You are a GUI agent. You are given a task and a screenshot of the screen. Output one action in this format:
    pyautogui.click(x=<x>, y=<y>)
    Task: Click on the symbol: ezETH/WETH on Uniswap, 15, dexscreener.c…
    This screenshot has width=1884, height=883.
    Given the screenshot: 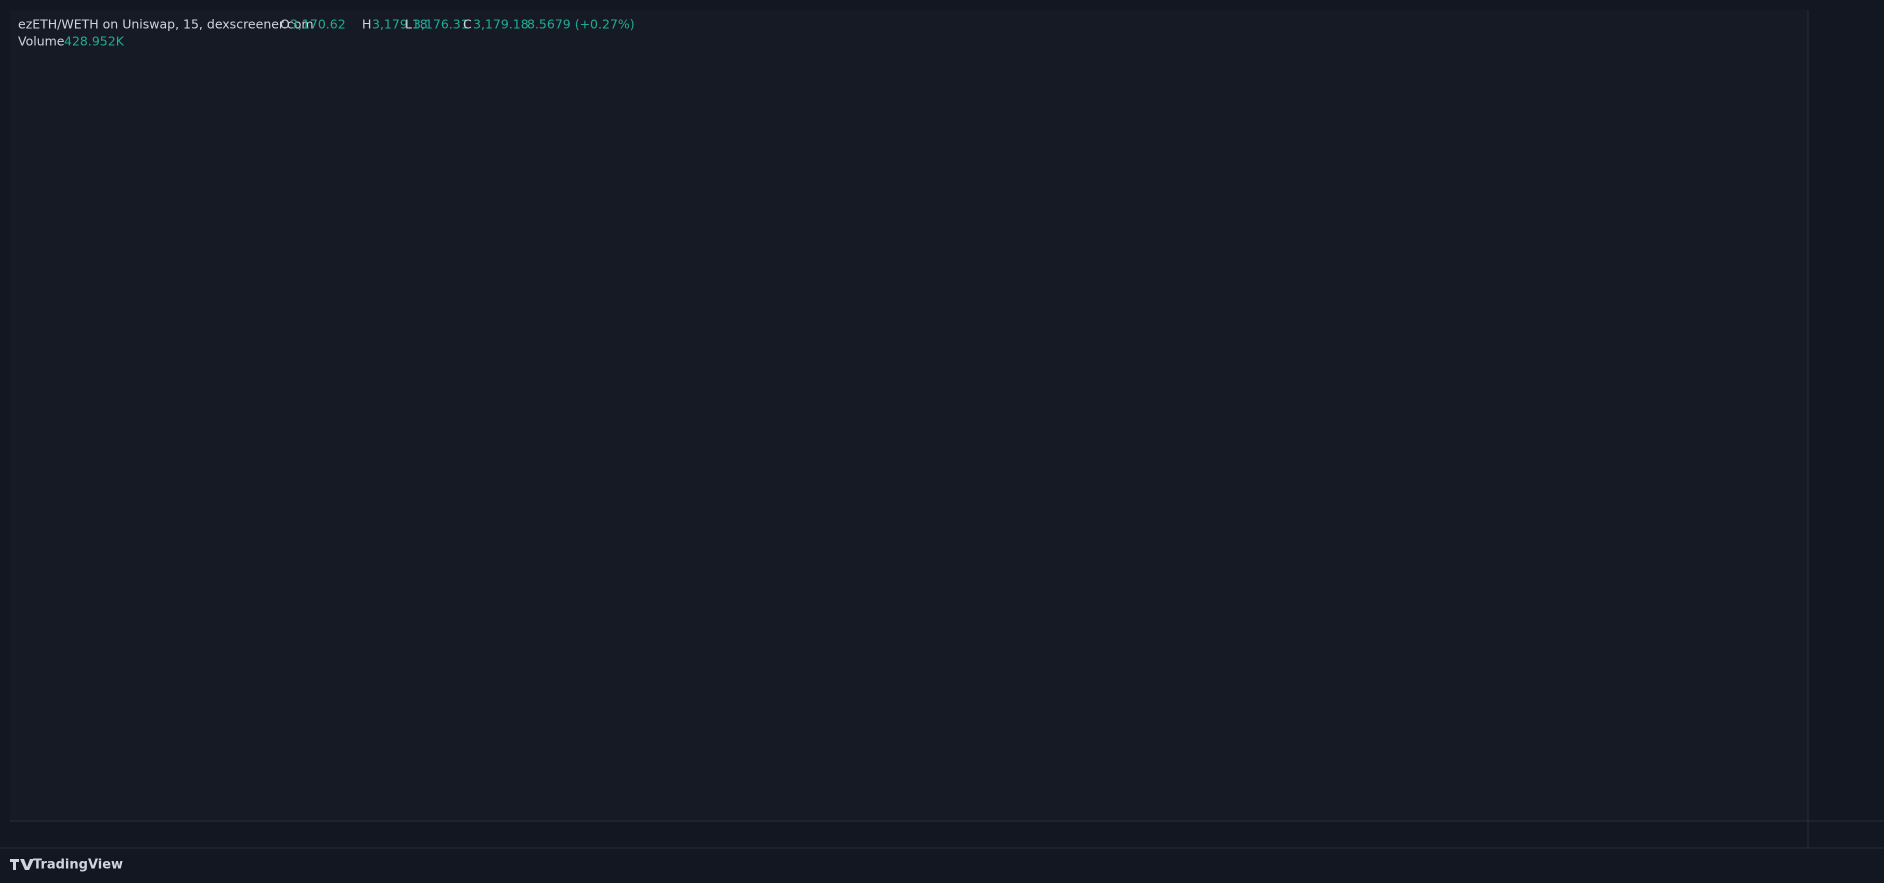 What is the action you would take?
    pyautogui.click(x=166, y=24)
    